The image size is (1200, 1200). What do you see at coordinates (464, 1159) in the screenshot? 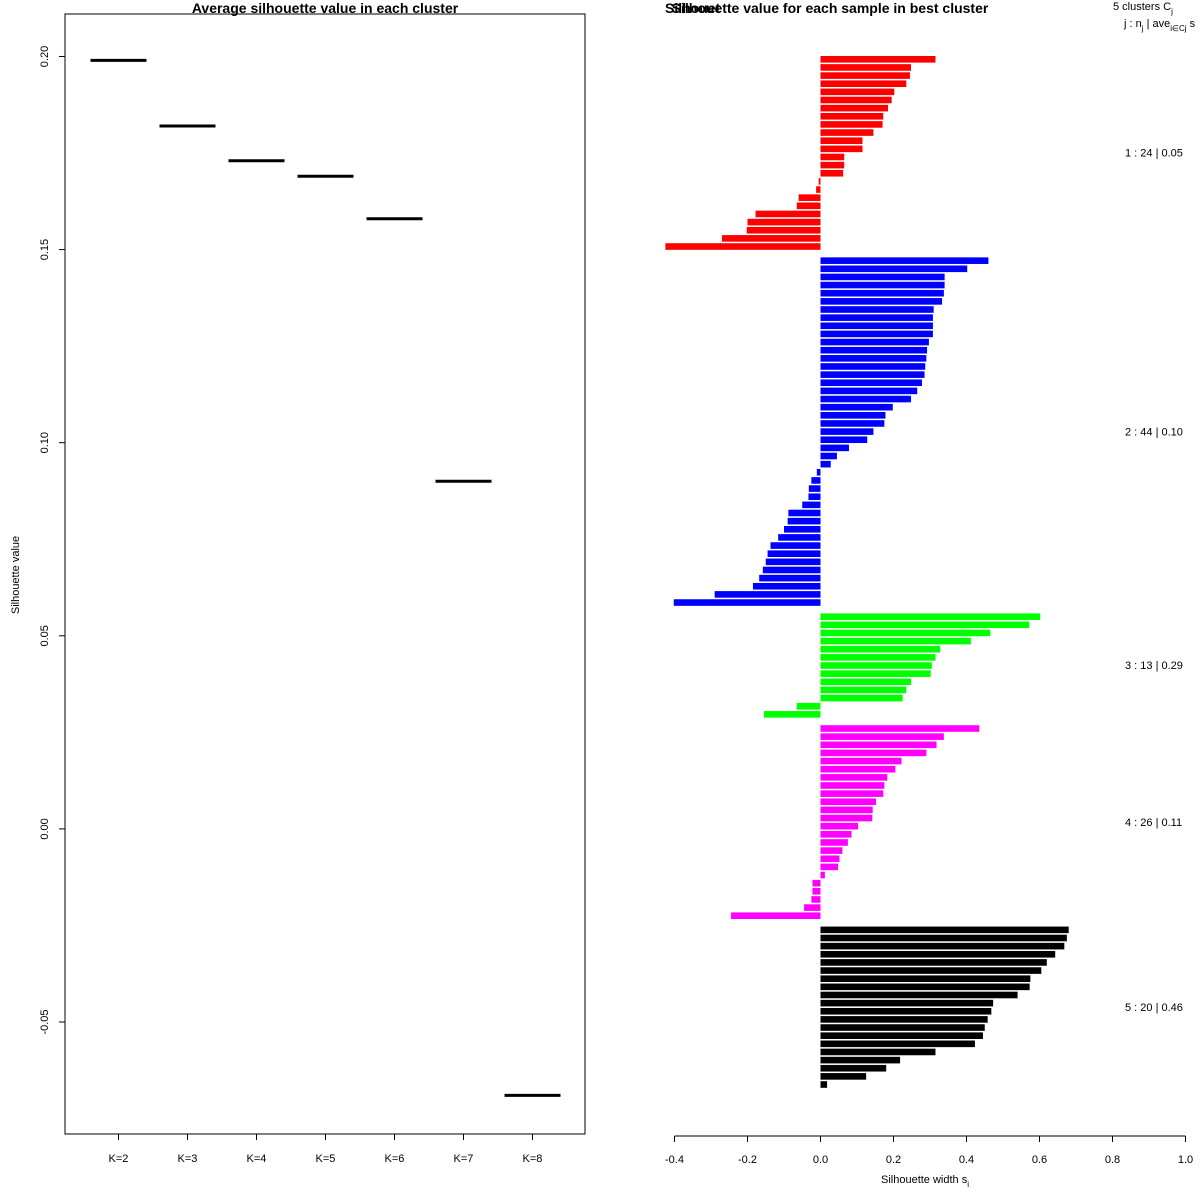
I see `left-x-tick-label: K=7` at bounding box center [464, 1159].